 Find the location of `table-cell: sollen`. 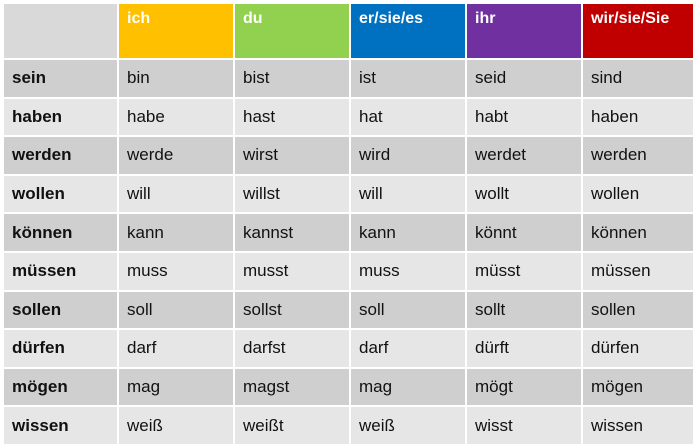

table-cell: sollen is located at coordinates (638, 310).